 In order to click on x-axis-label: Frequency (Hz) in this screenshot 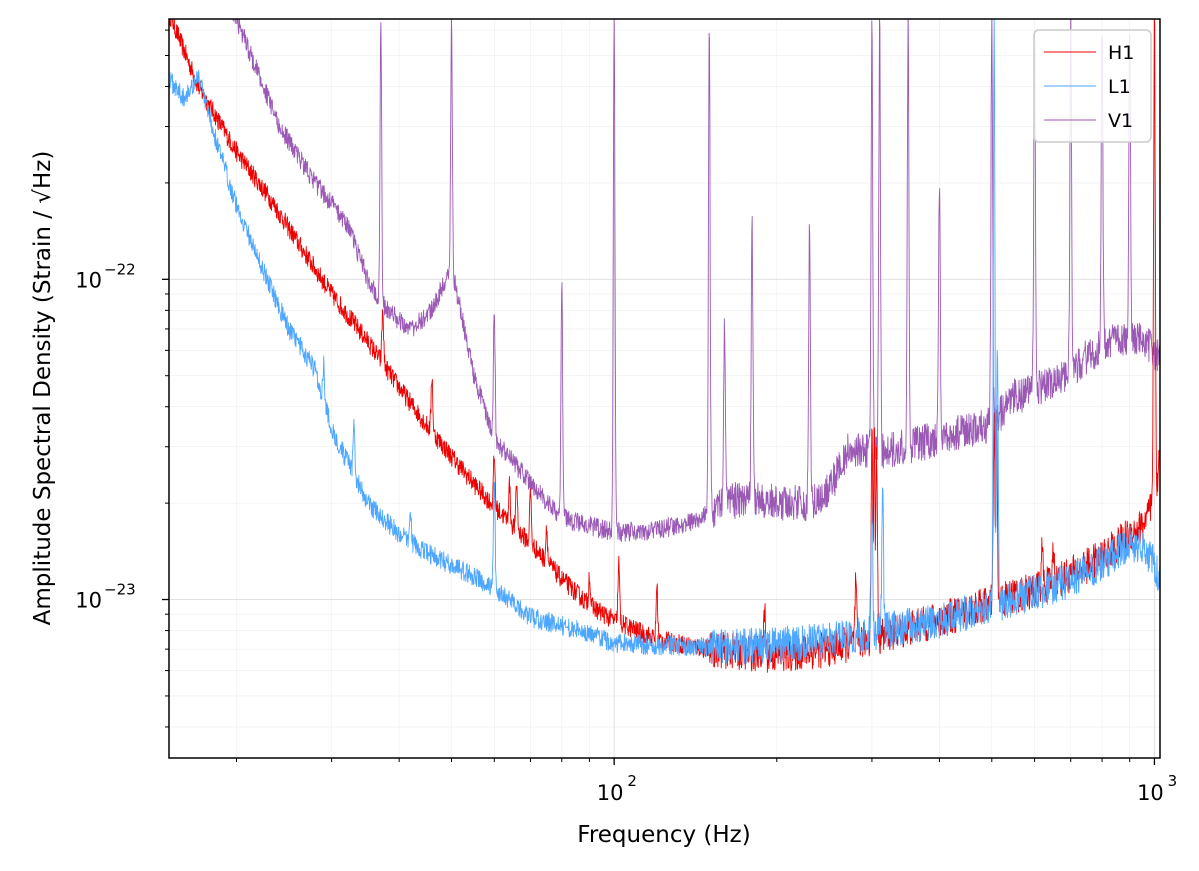, I will do `click(663, 835)`.